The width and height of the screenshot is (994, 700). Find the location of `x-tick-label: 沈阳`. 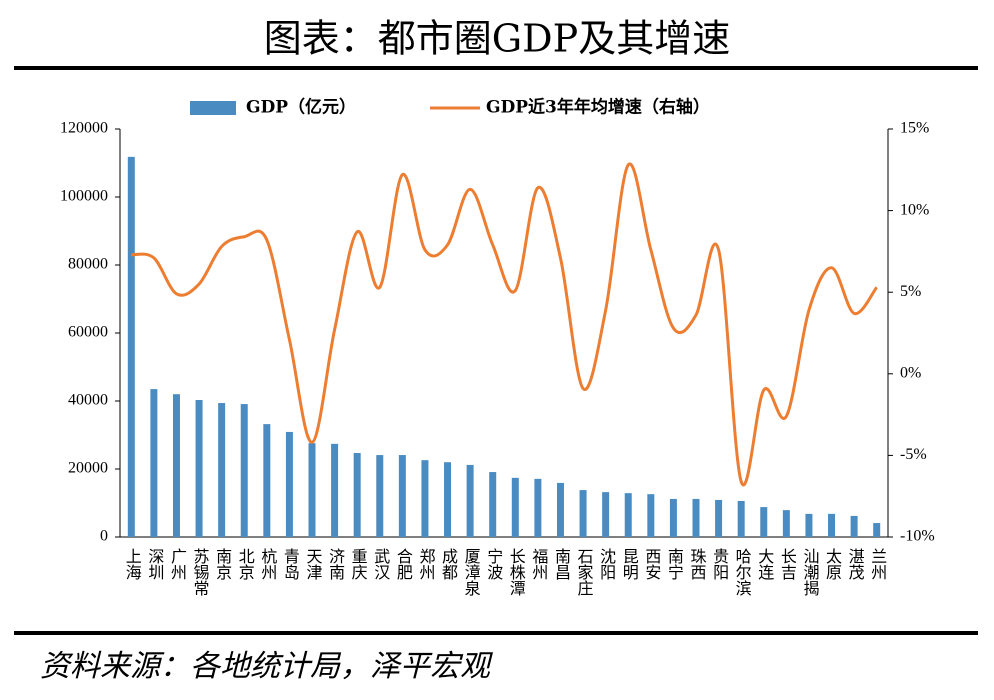

x-tick-label: 沈阳 is located at coordinates (606, 564).